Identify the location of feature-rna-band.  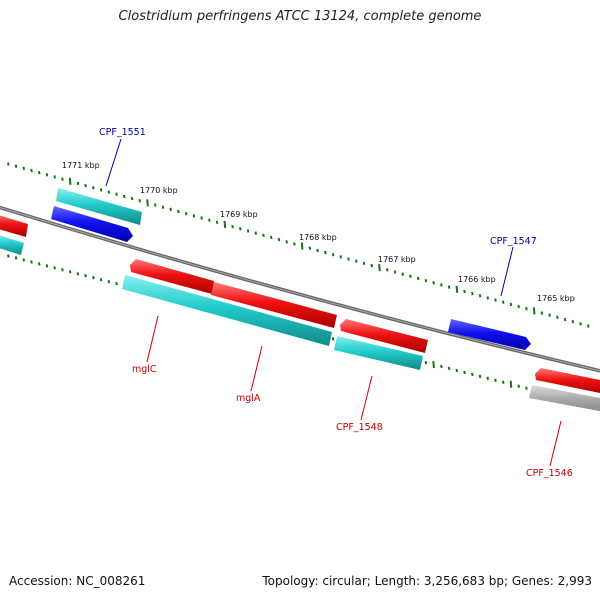
(99, 206).